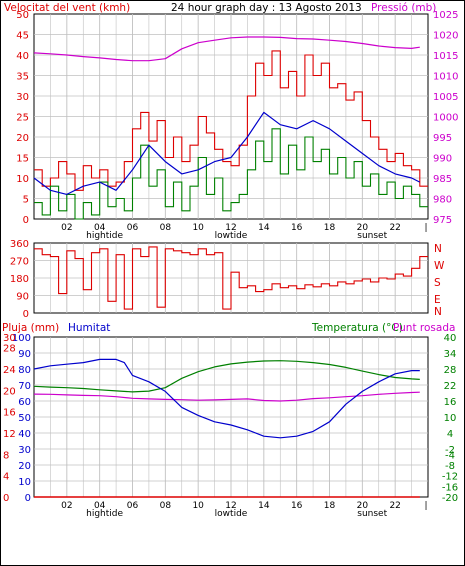 This screenshot has width=465, height=566. Describe the element at coordinates (445, 36) in the screenshot. I see `pressure-axis-tick: 1020` at that location.